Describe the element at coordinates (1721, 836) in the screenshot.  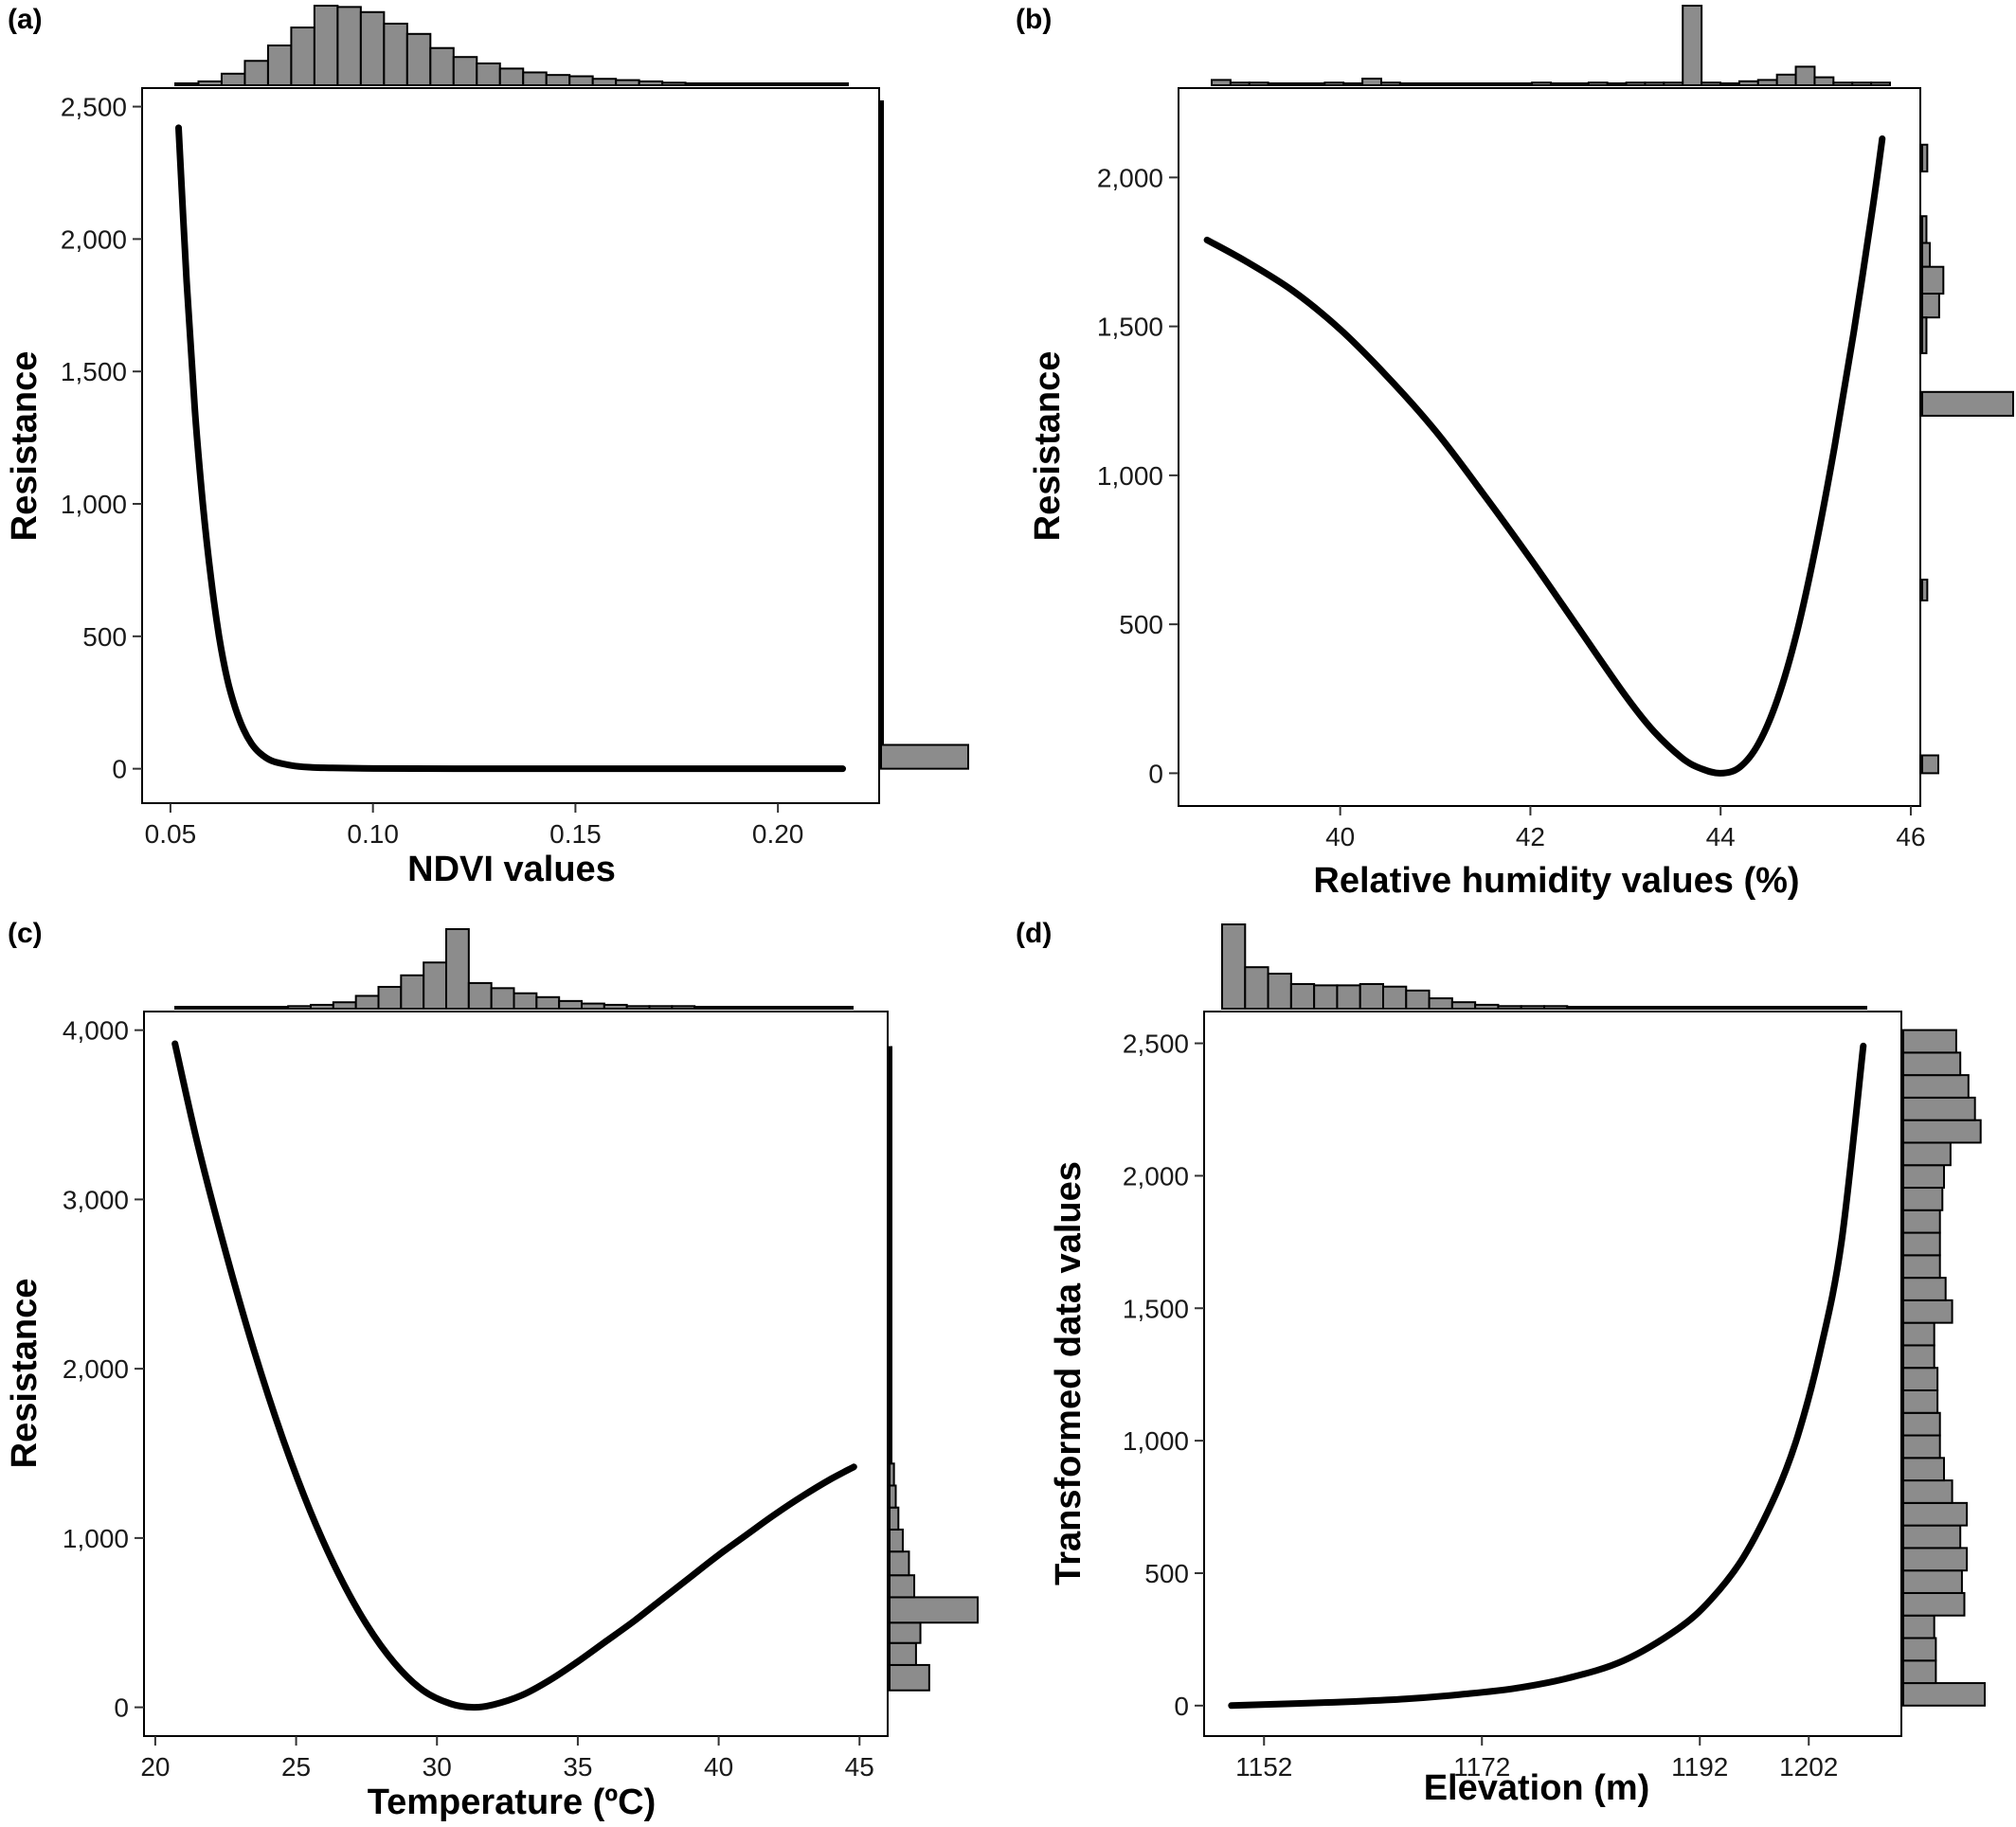
I see `x-tick-label: 44` at that location.